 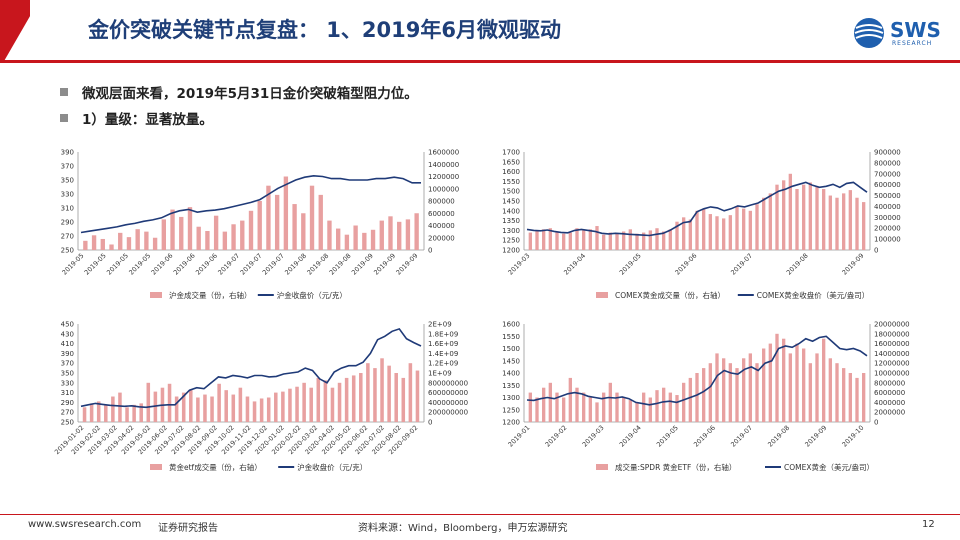 I want to click on x-tick-label: 2019-03, so click(x=519, y=264).